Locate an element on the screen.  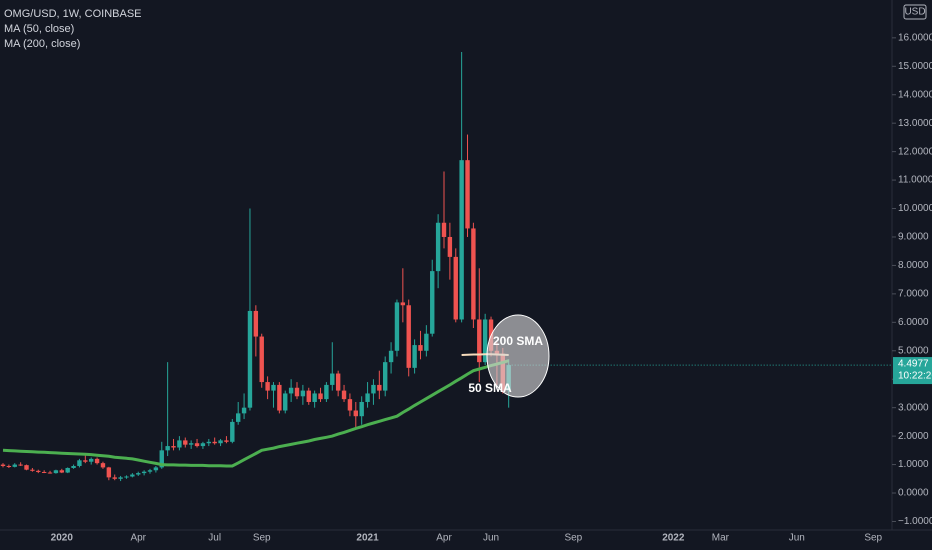
annotation: 50 SMA is located at coordinates (490, 388).